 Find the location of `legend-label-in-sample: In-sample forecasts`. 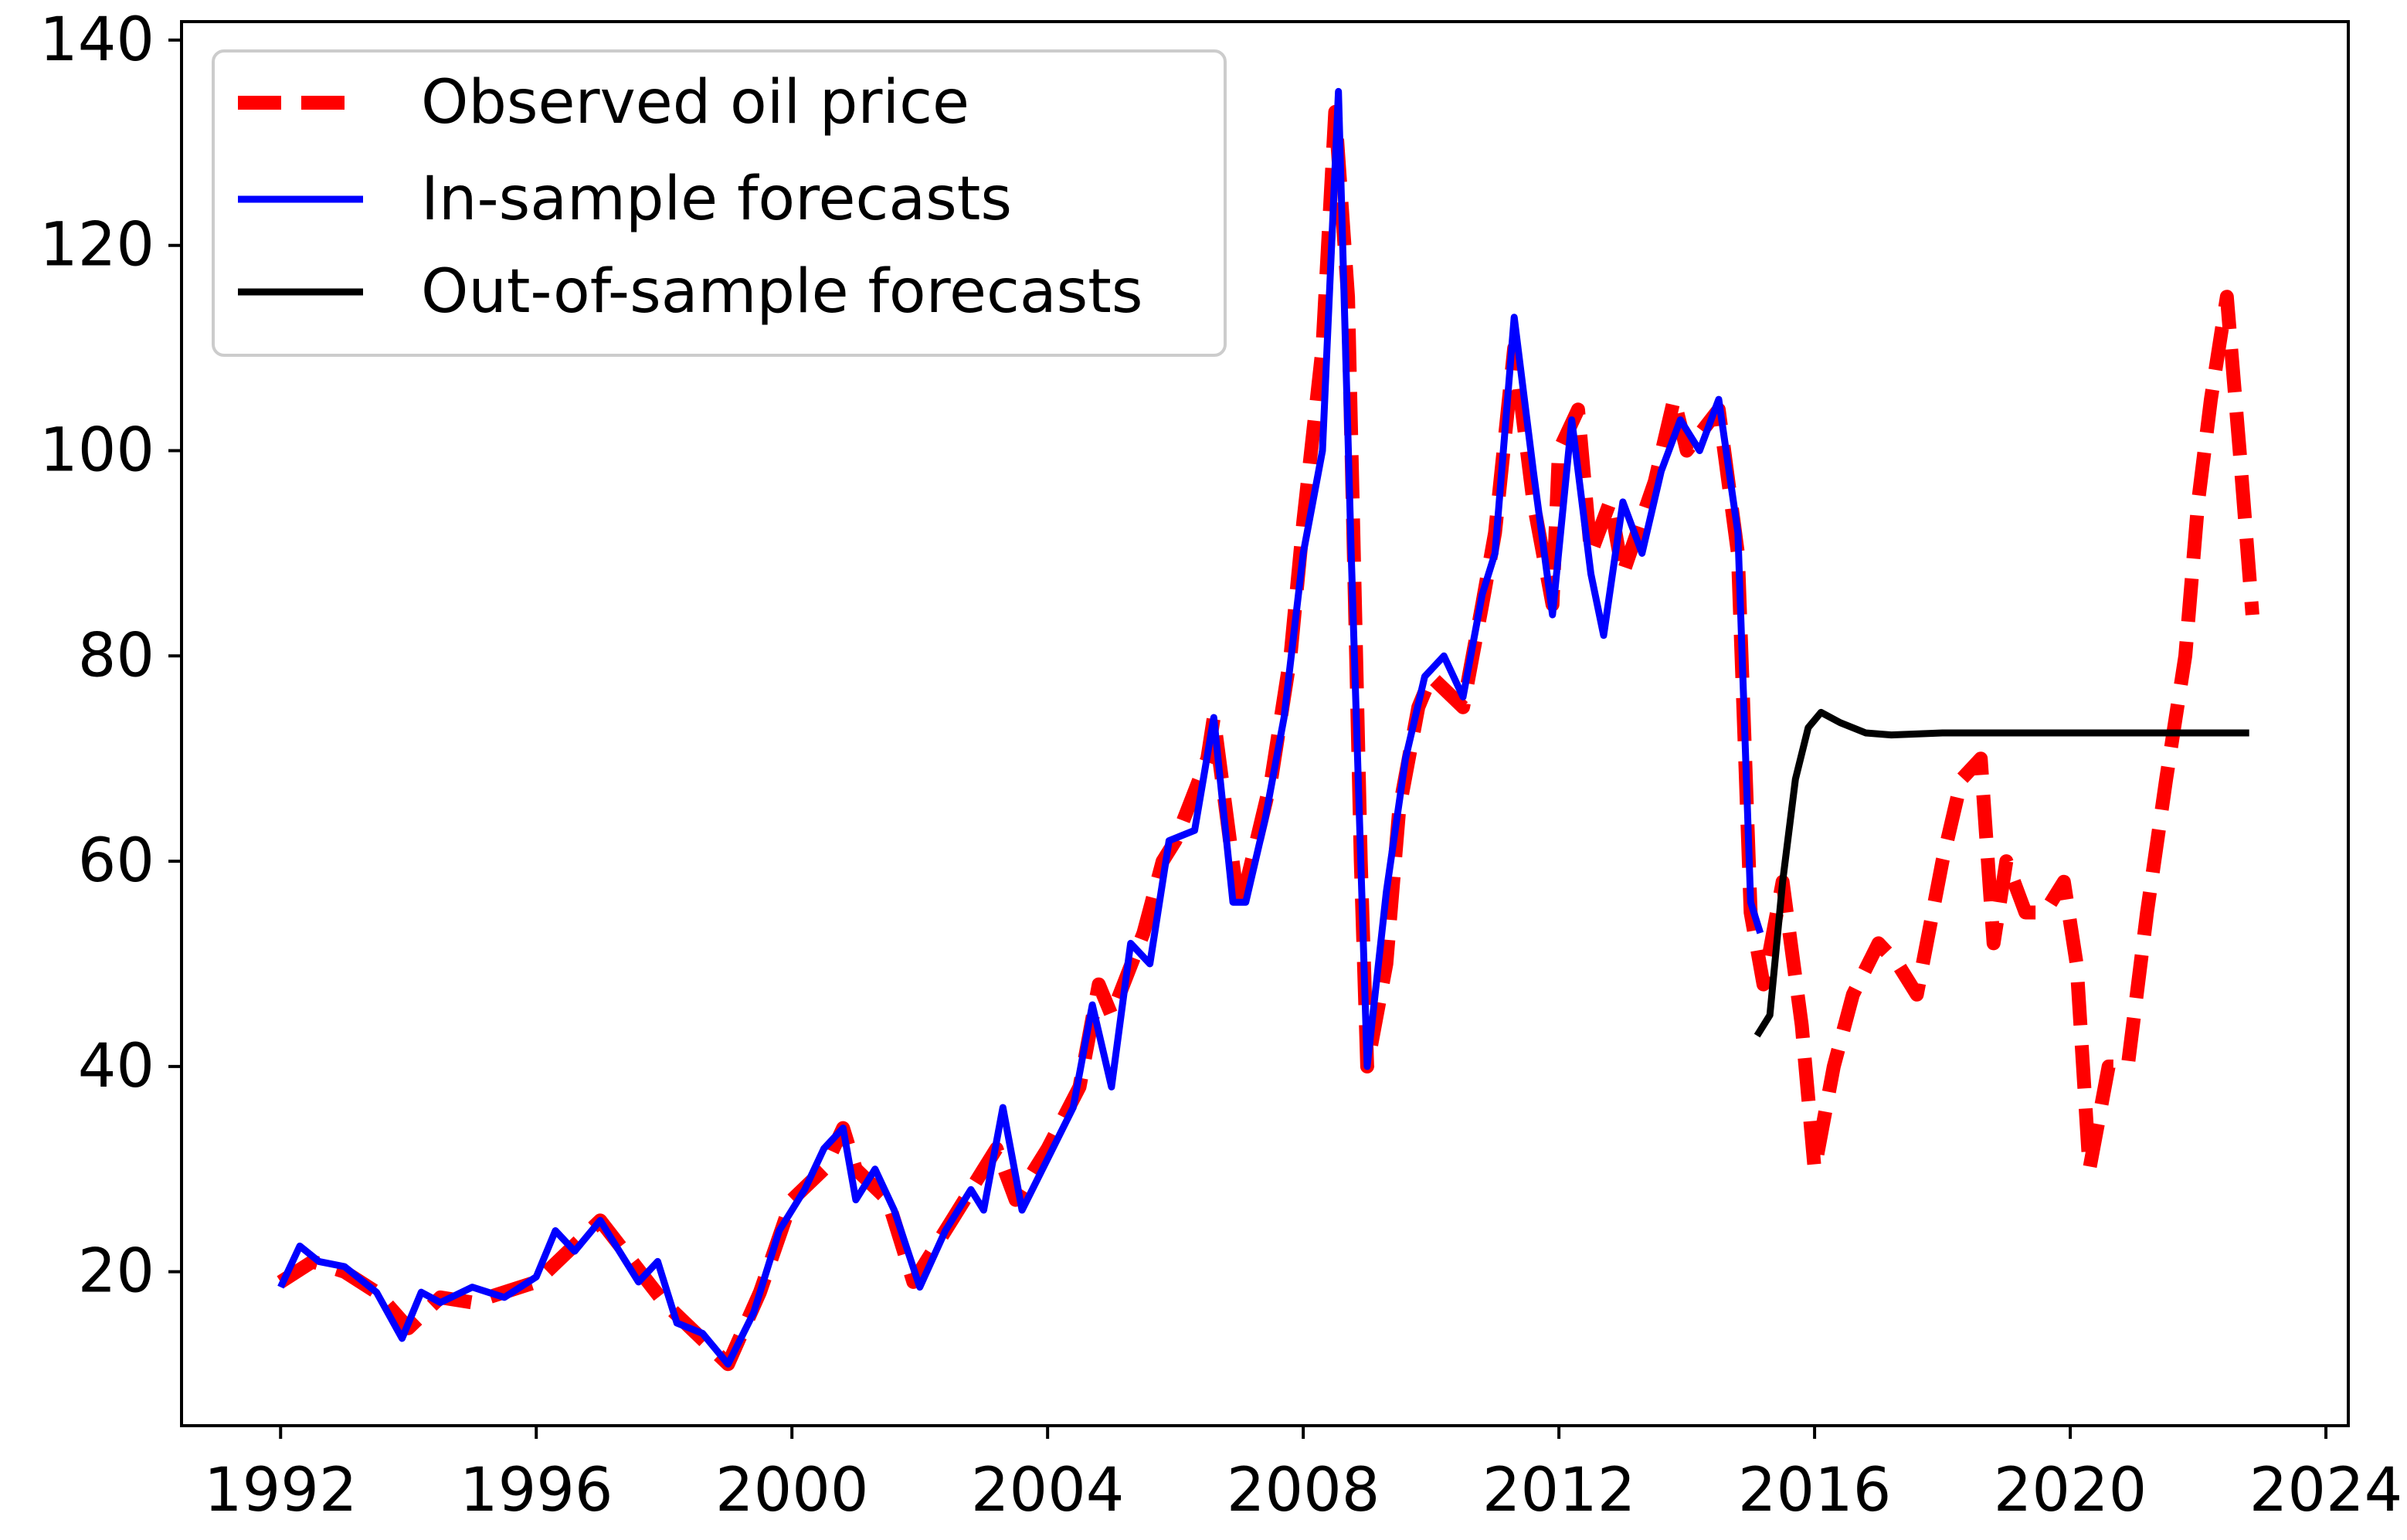

legend-label-in-sample: In-sample forecasts is located at coordinates (716, 199).